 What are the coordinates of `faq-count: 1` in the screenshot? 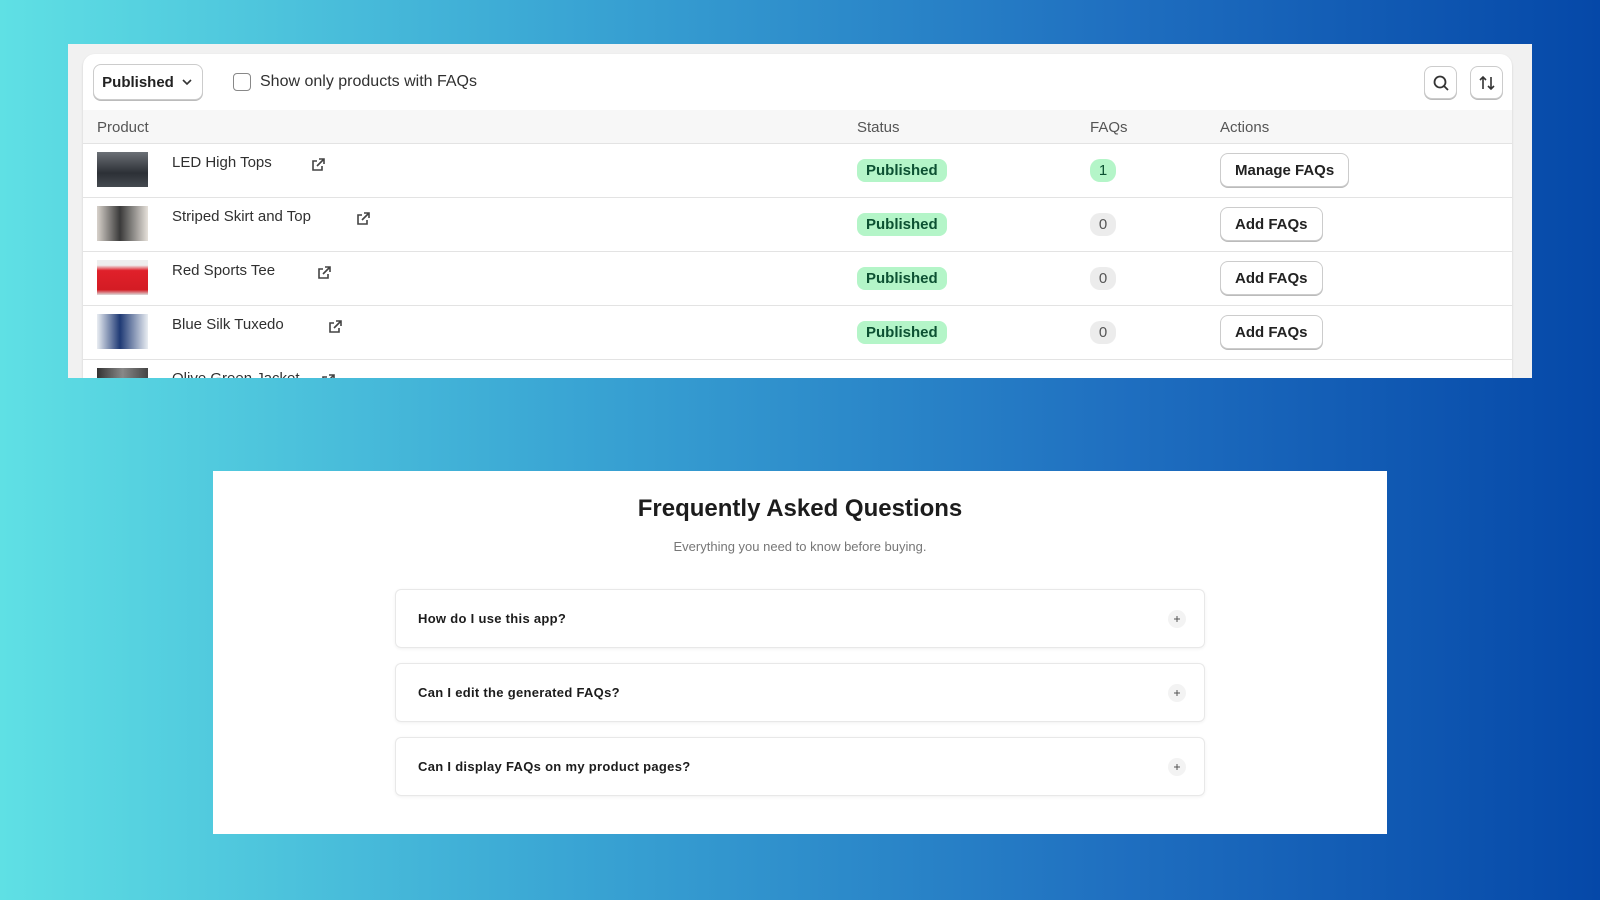 It's located at (1103, 170).